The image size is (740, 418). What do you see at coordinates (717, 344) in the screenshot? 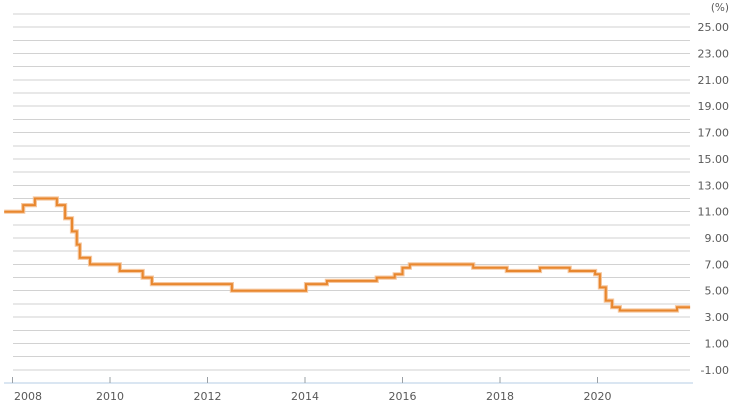
I see `y-tick-label: 1.00` at bounding box center [717, 344].